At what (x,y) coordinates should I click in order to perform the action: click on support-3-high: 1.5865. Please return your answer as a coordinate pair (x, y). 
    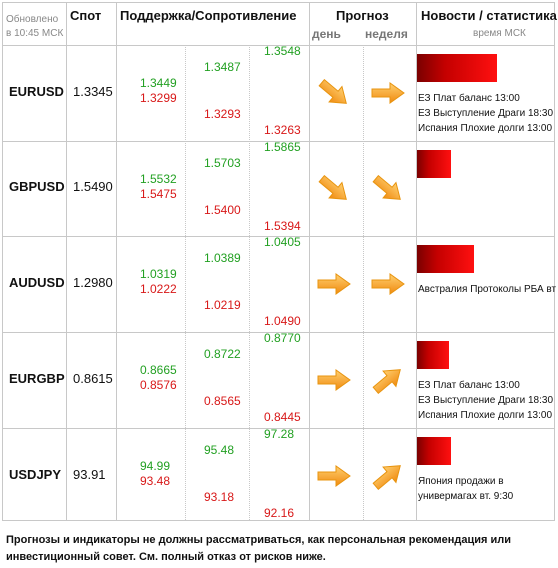
    Looking at the image, I should click on (282, 147).